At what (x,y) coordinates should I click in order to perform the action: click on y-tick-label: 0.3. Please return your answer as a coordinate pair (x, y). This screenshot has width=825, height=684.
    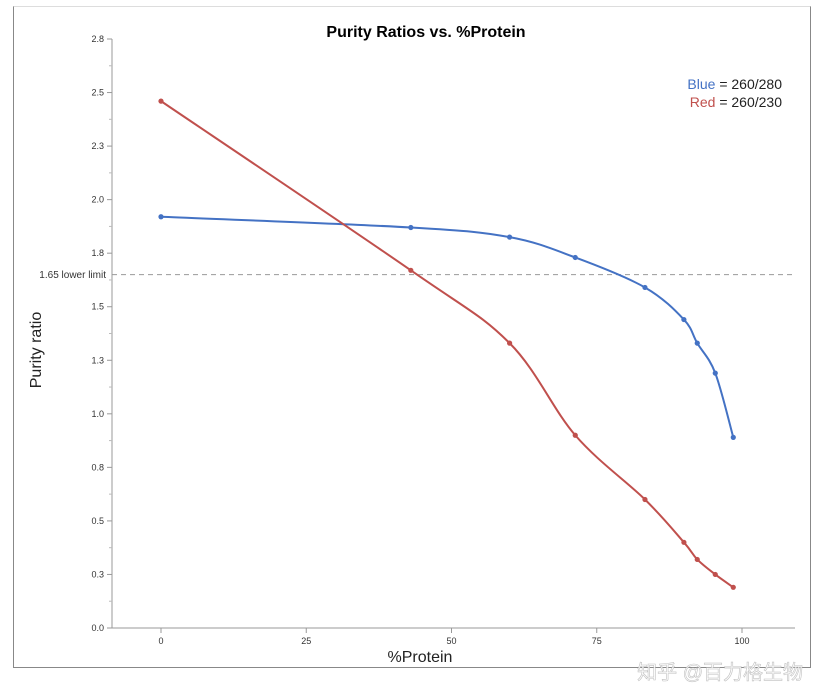
    Looking at the image, I should click on (97, 574).